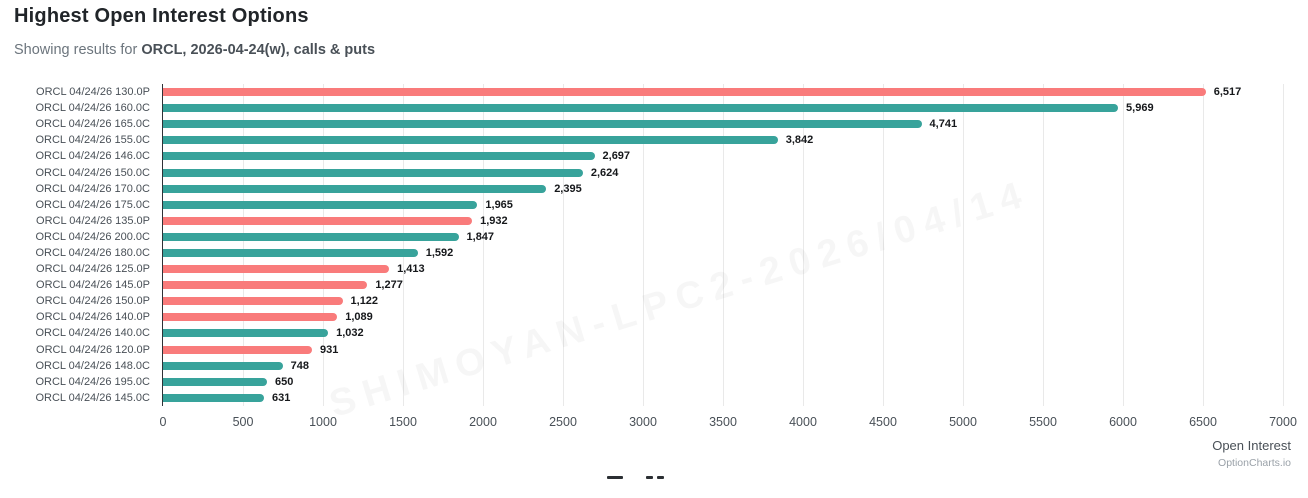 This screenshot has height=498, width=1308. I want to click on x-tick-label: 5500, so click(1043, 422).